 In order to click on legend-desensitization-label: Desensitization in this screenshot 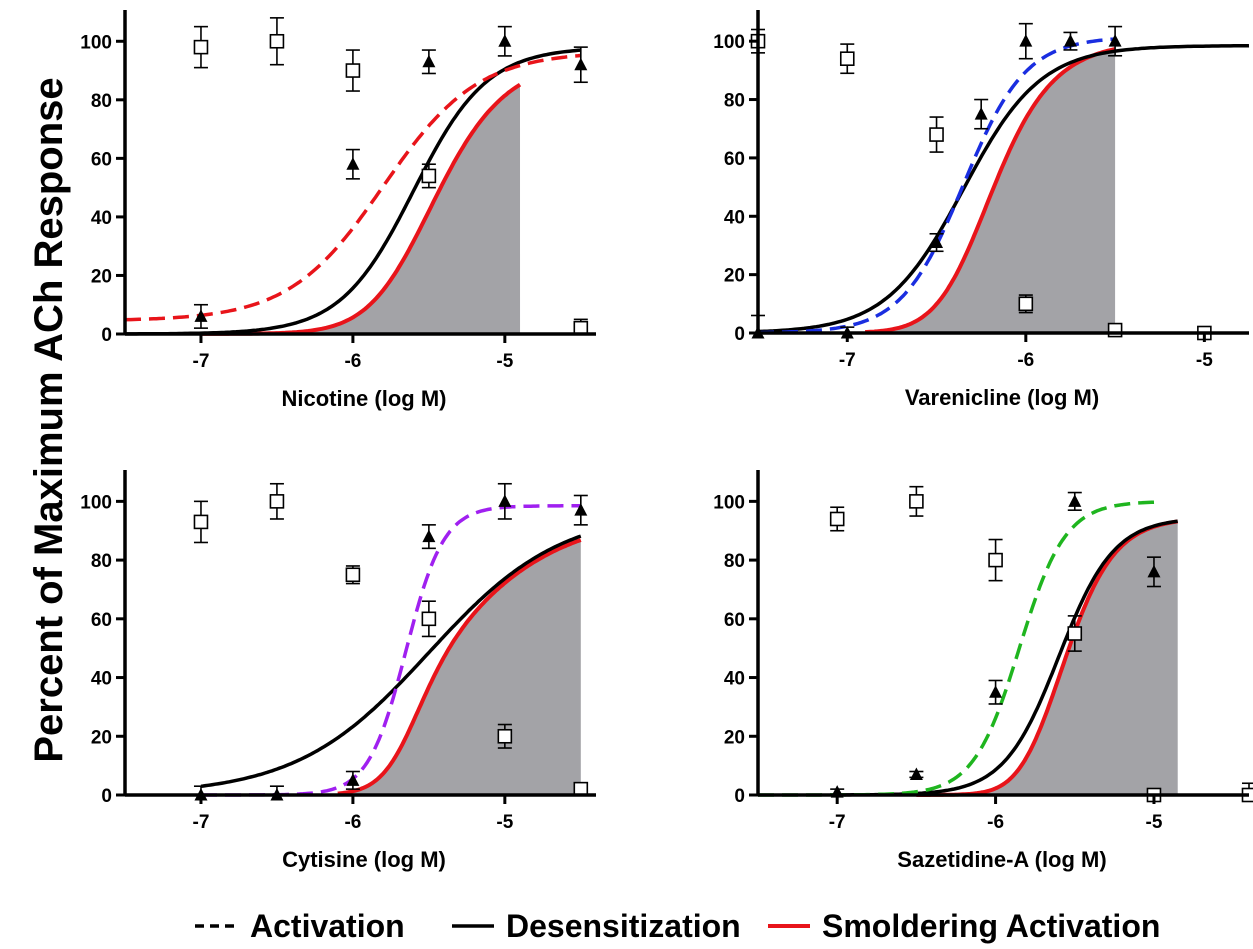, I will do `click(623, 926)`.